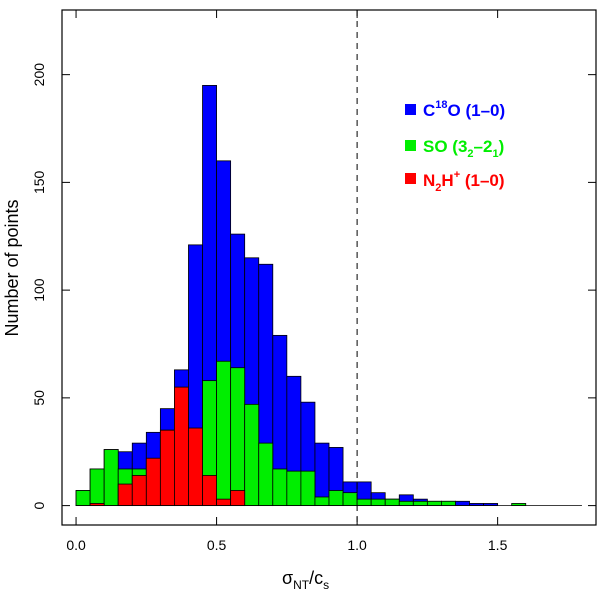 The image size is (600, 593). I want to click on legend-so-sub2: 1, so click(495, 154).